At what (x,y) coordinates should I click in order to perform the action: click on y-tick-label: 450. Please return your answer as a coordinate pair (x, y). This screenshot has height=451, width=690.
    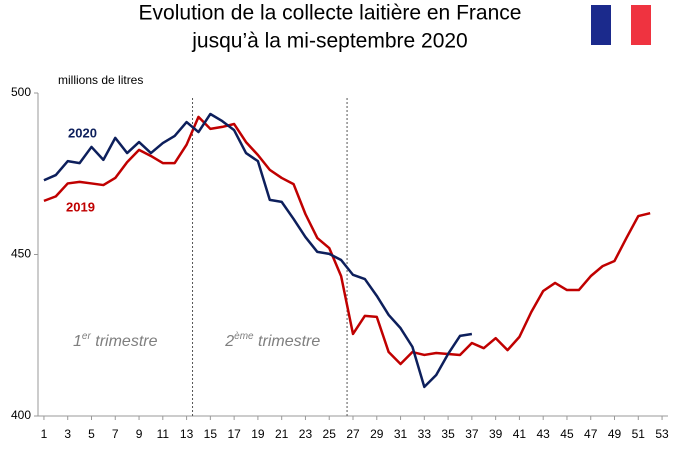
    Looking at the image, I should click on (21, 254).